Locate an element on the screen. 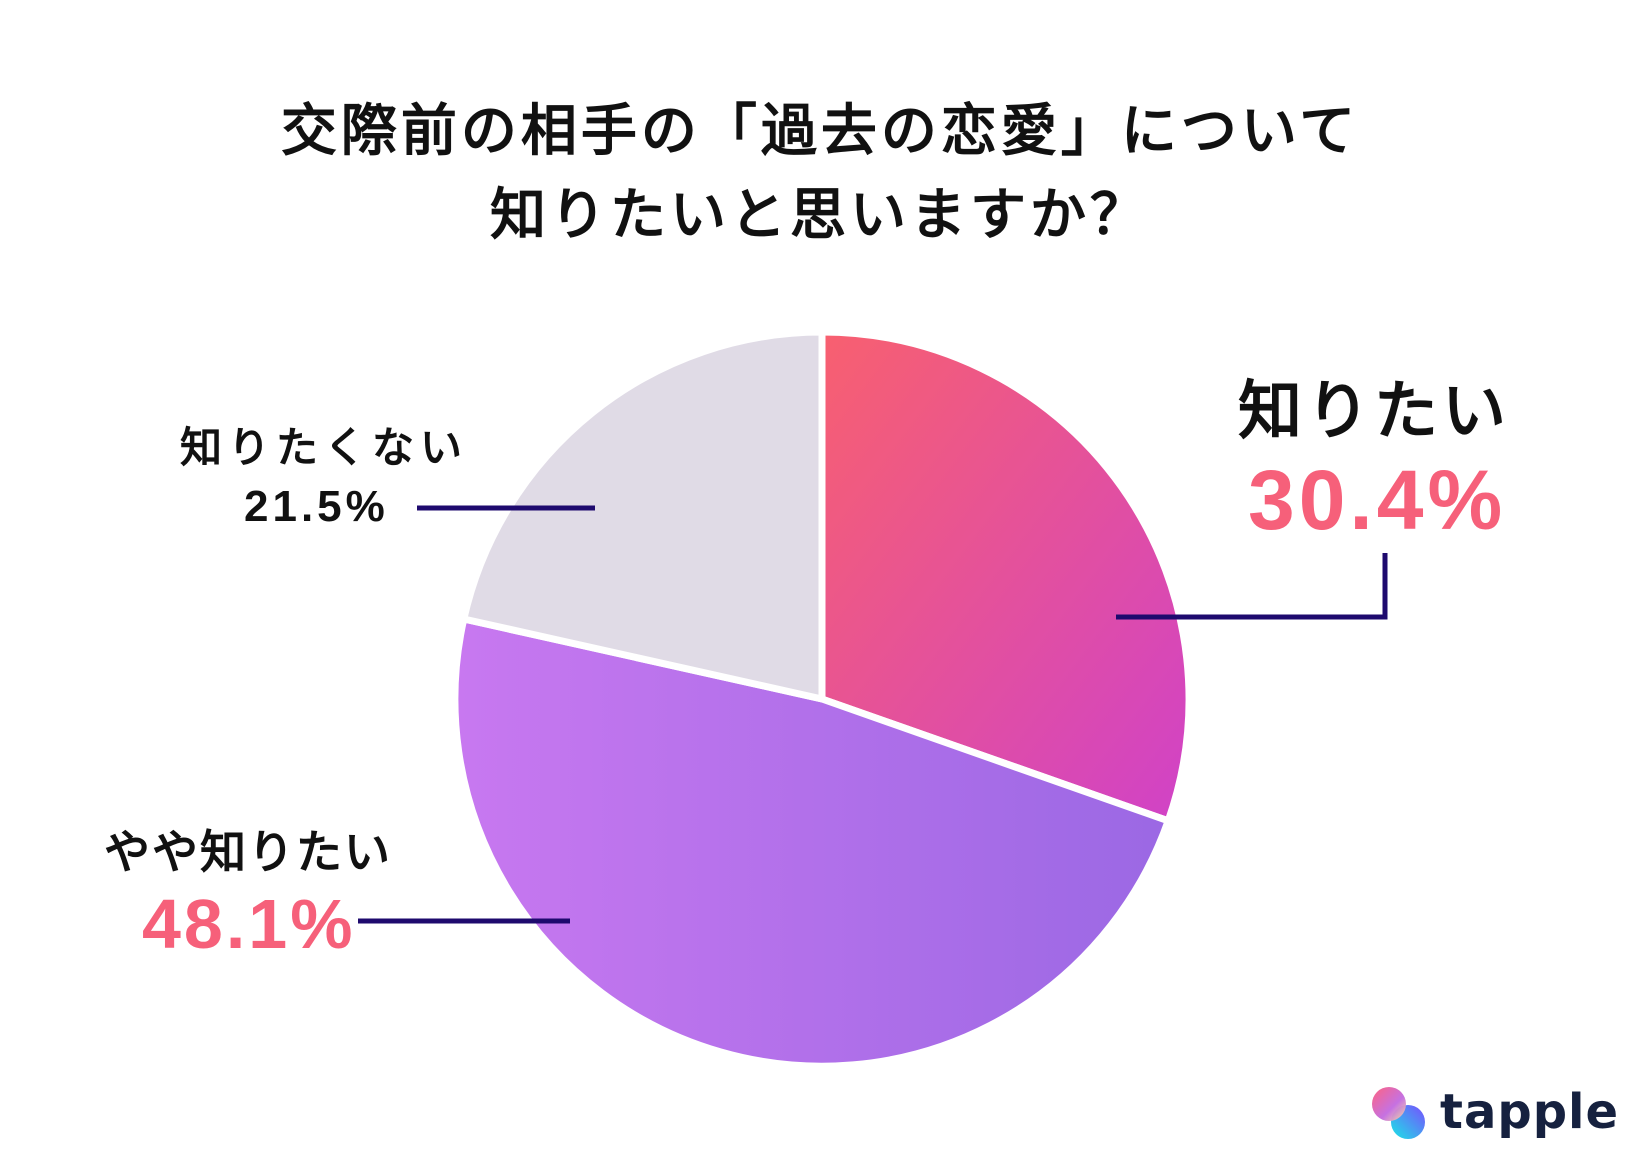 The width and height of the screenshot is (1640, 1176). chart-title-line2: 知りたいと思いますか？ is located at coordinates (820, 215).